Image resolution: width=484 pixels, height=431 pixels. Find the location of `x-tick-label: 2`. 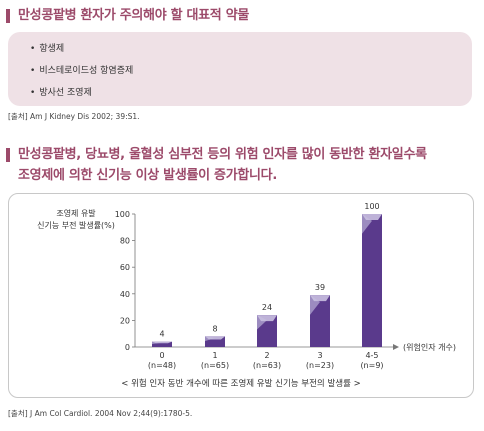

x-tick-label: 2 is located at coordinates (266, 355).